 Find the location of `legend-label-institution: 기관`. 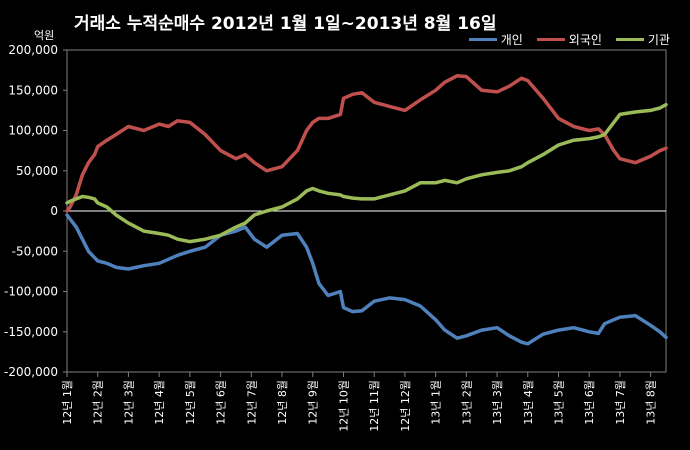

legend-label-institution: 기관 is located at coordinates (658, 40).